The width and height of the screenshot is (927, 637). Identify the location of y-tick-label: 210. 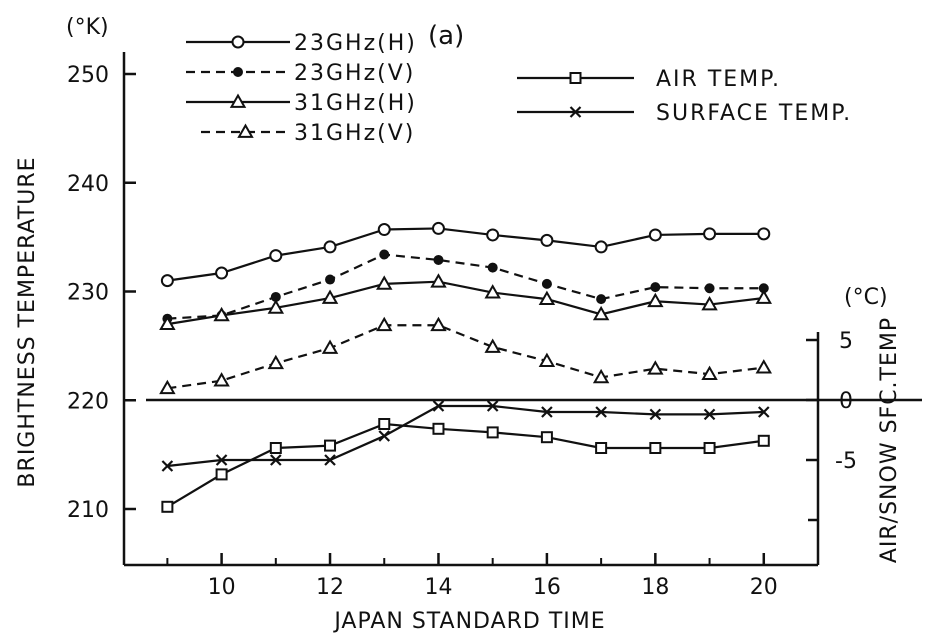
(88, 510).